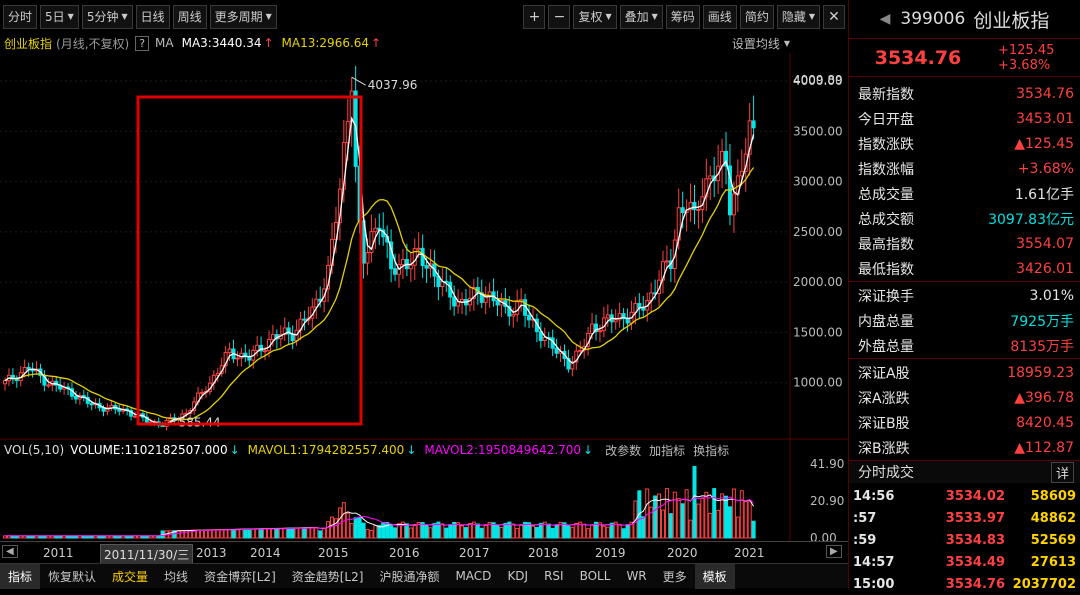 Image resolution: width=1080 pixels, height=595 pixels. What do you see at coordinates (409, 576) in the screenshot?
I see `indicator-tab-6: 沪股通净额` at bounding box center [409, 576].